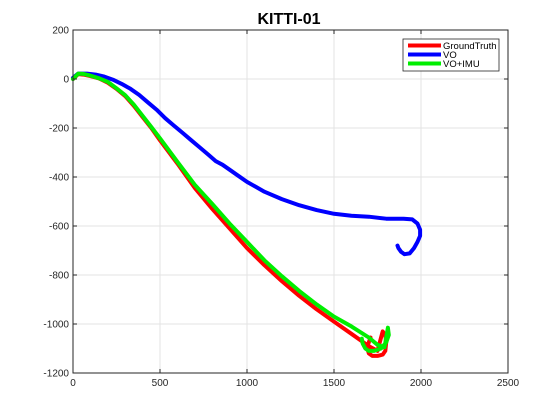 The image size is (560, 420). Describe the element at coordinates (73, 383) in the screenshot. I see `x-tick-label: 0` at that location.